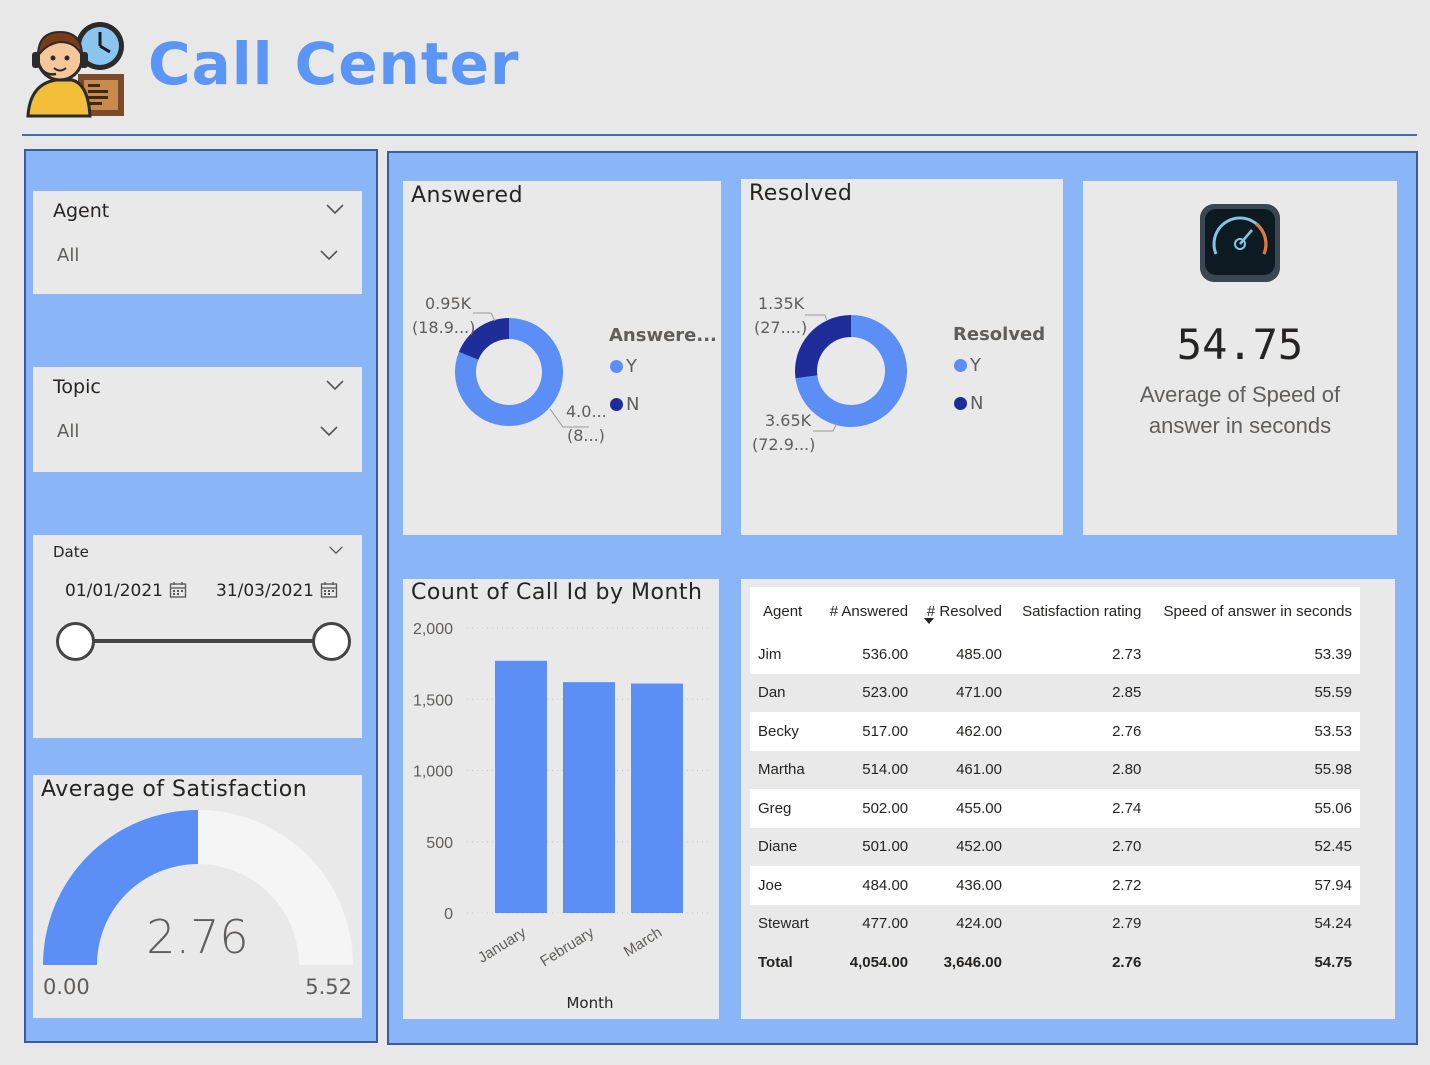  What do you see at coordinates (448, 914) in the screenshot?
I see `y-tick-label: 0` at bounding box center [448, 914].